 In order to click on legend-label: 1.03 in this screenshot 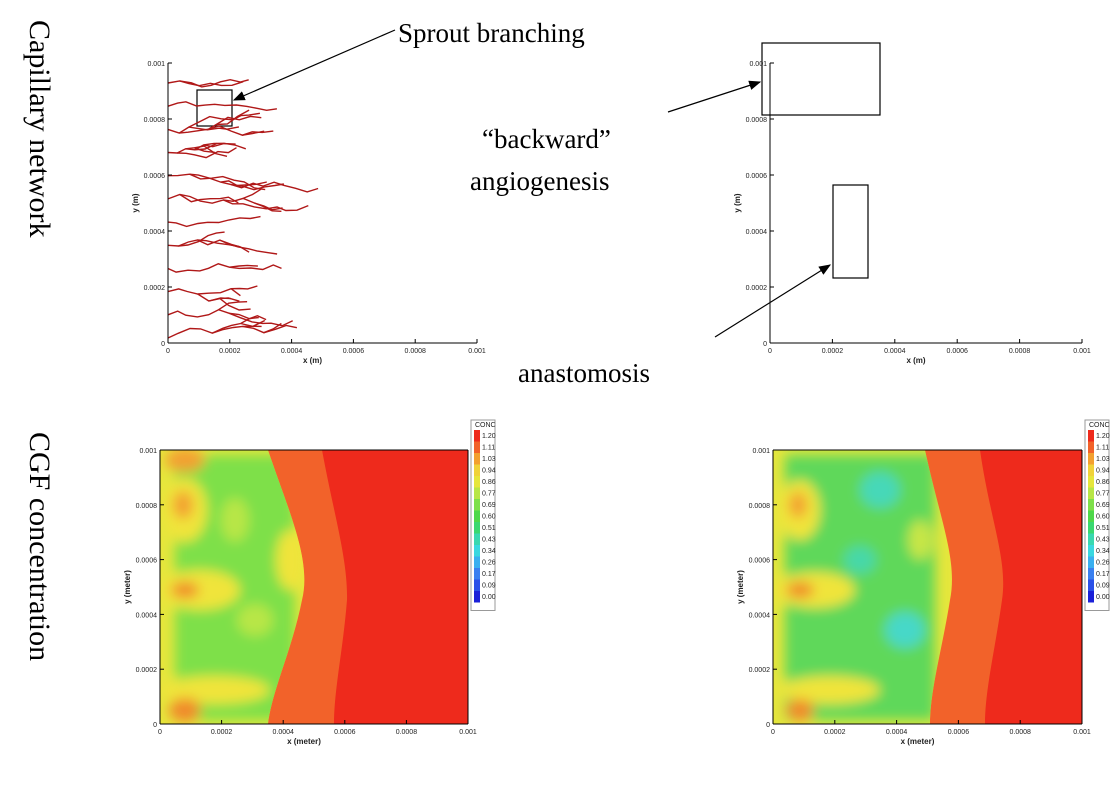, I will do `click(1103, 459)`.